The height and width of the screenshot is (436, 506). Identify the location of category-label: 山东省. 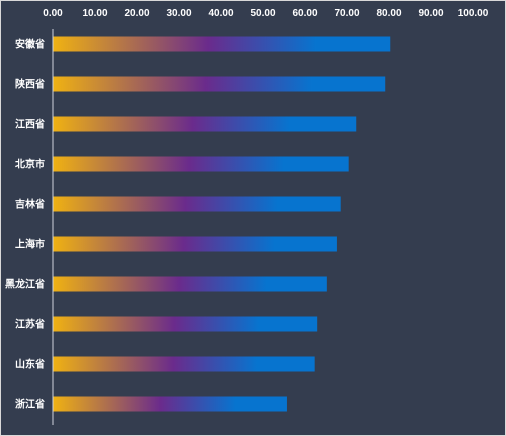
(30, 364).